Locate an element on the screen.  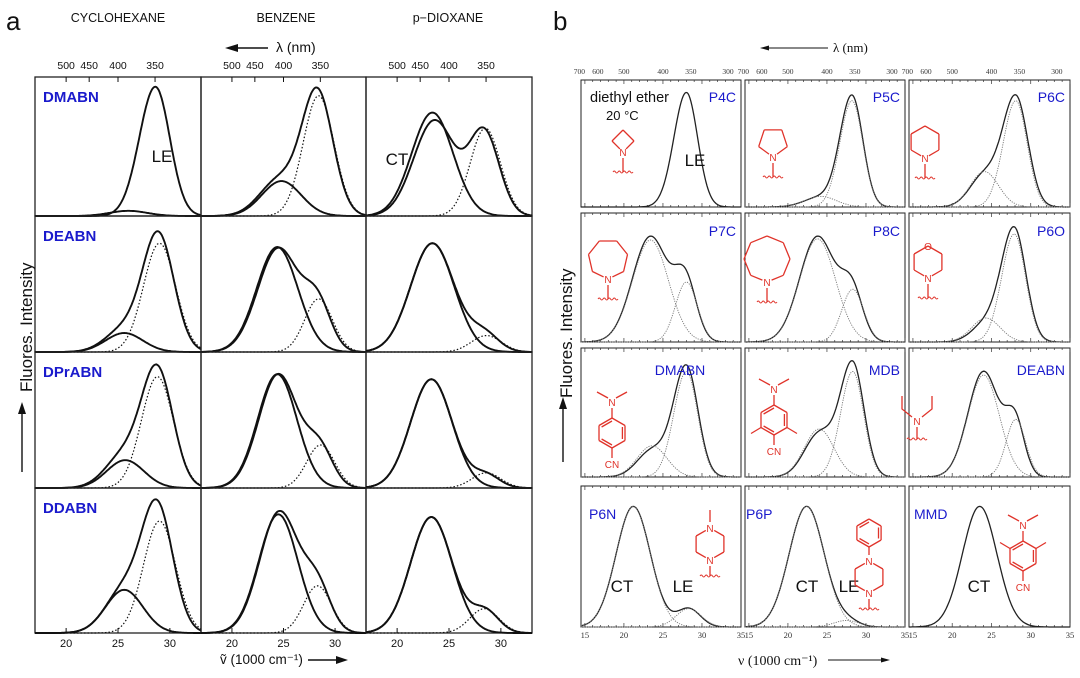
cyano-group: CN is located at coordinates (774, 452).